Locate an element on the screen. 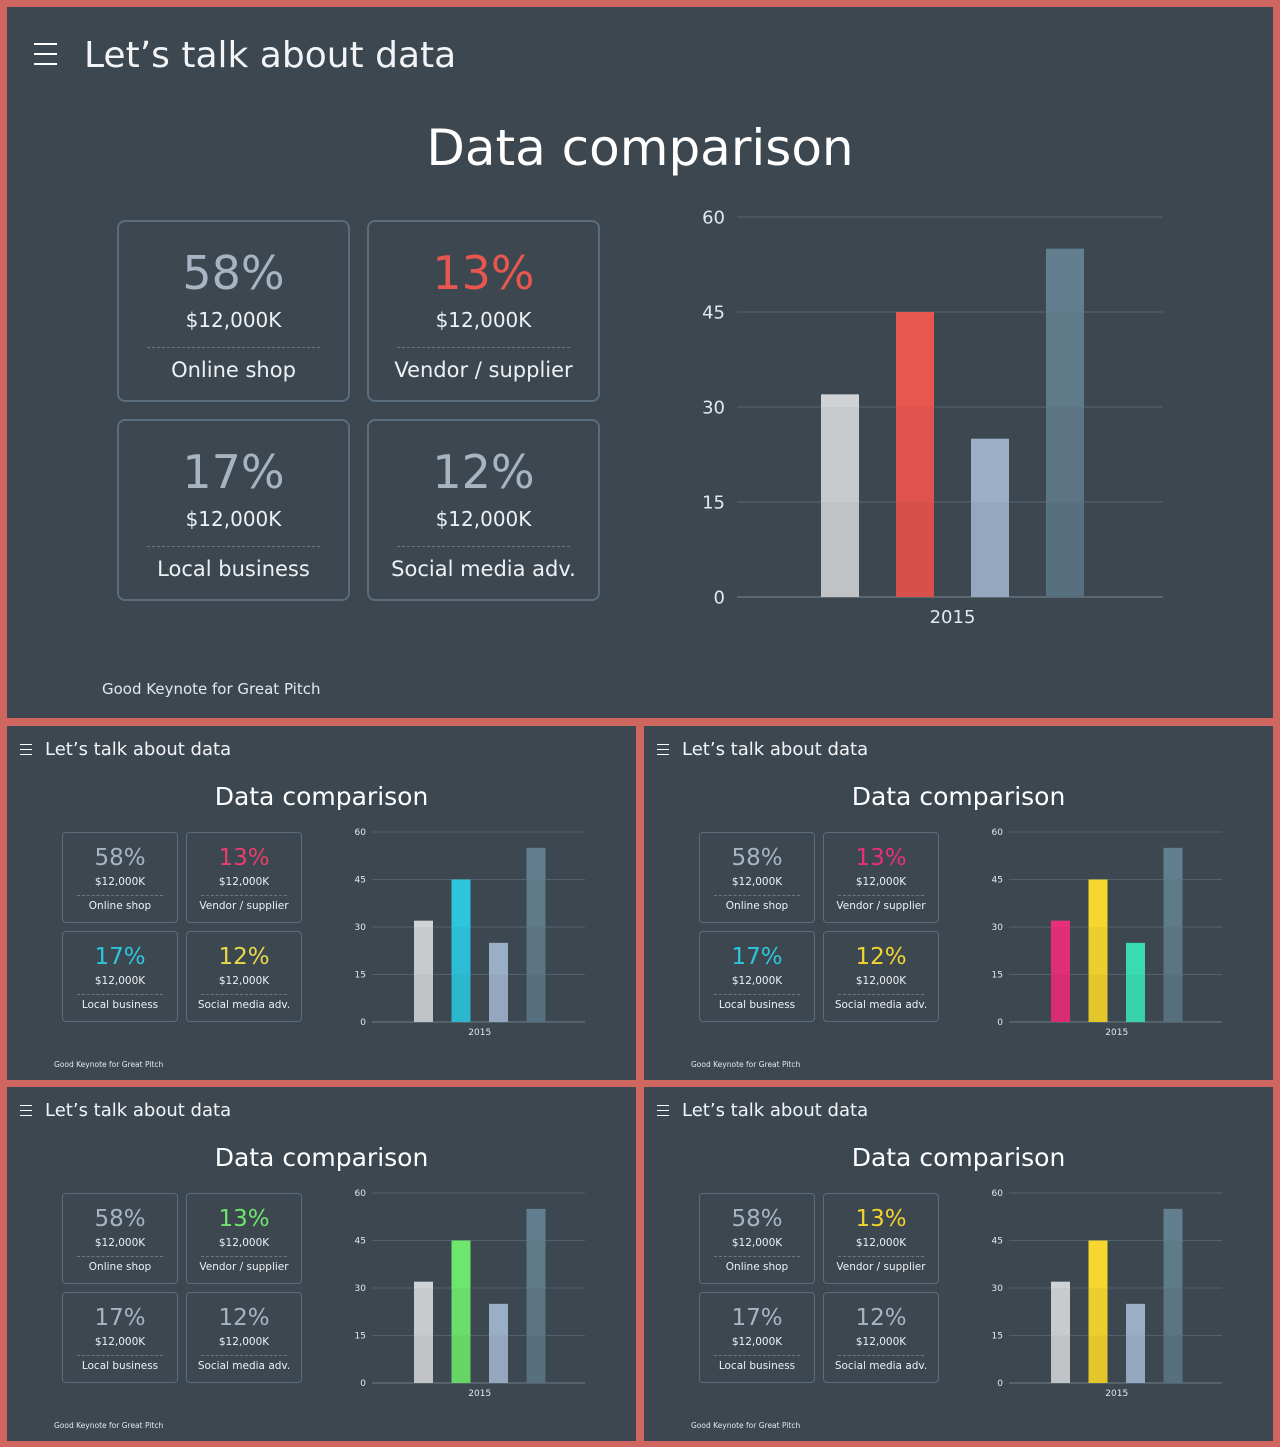 The width and height of the screenshot is (1280, 1447). y-tick-label: 0 is located at coordinates (1000, 1384).